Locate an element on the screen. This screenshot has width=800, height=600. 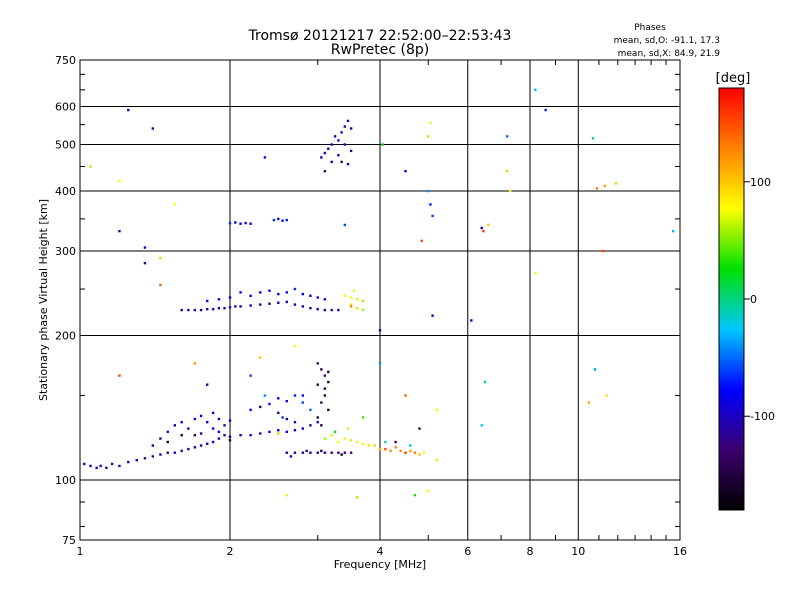
y-tick-label: 200 is located at coordinates (65, 336).